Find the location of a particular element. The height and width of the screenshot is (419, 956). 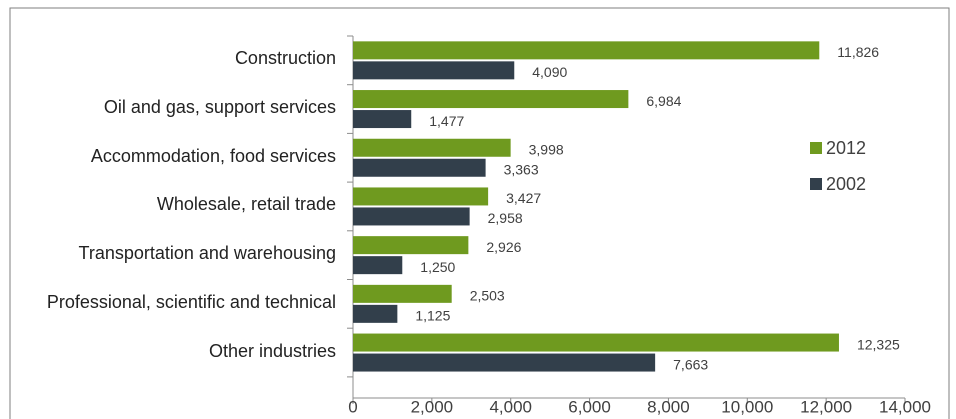

category-label-text: Professional, scientific and technical is located at coordinates (191, 301).